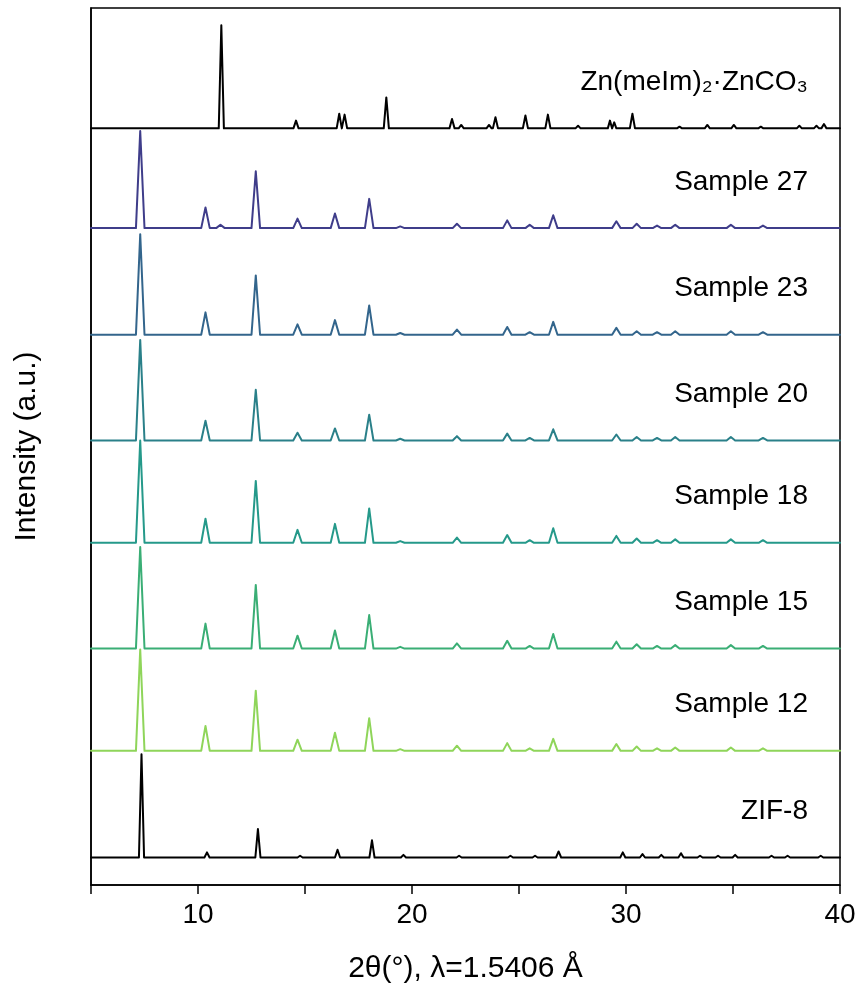  I want to click on series-label: Sample 27, so click(741, 180).